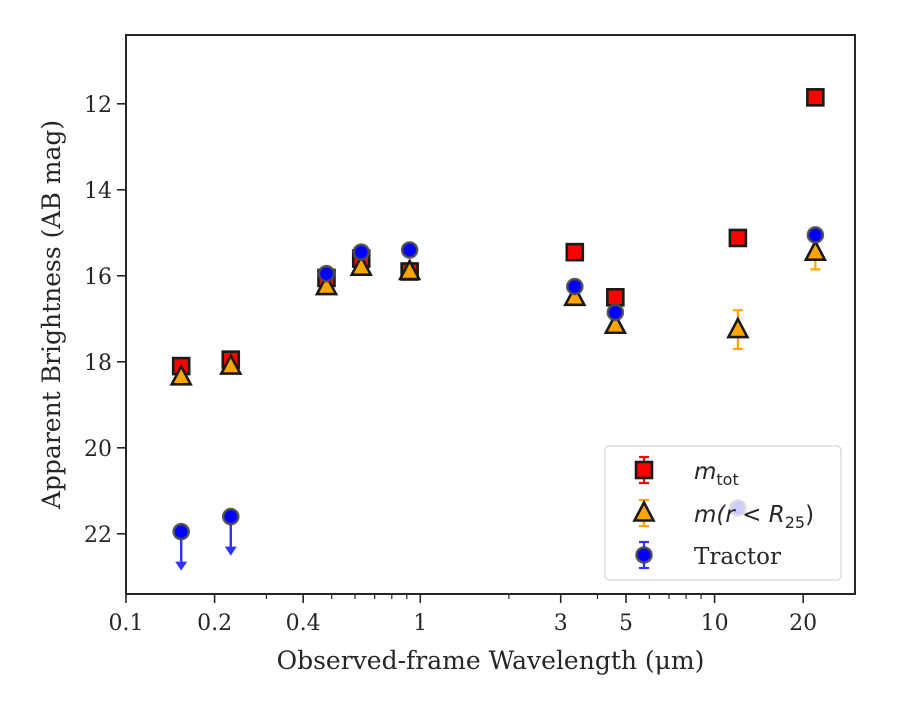 This screenshot has width=900, height=705. I want to click on x-tick-label: 5, so click(626, 623).